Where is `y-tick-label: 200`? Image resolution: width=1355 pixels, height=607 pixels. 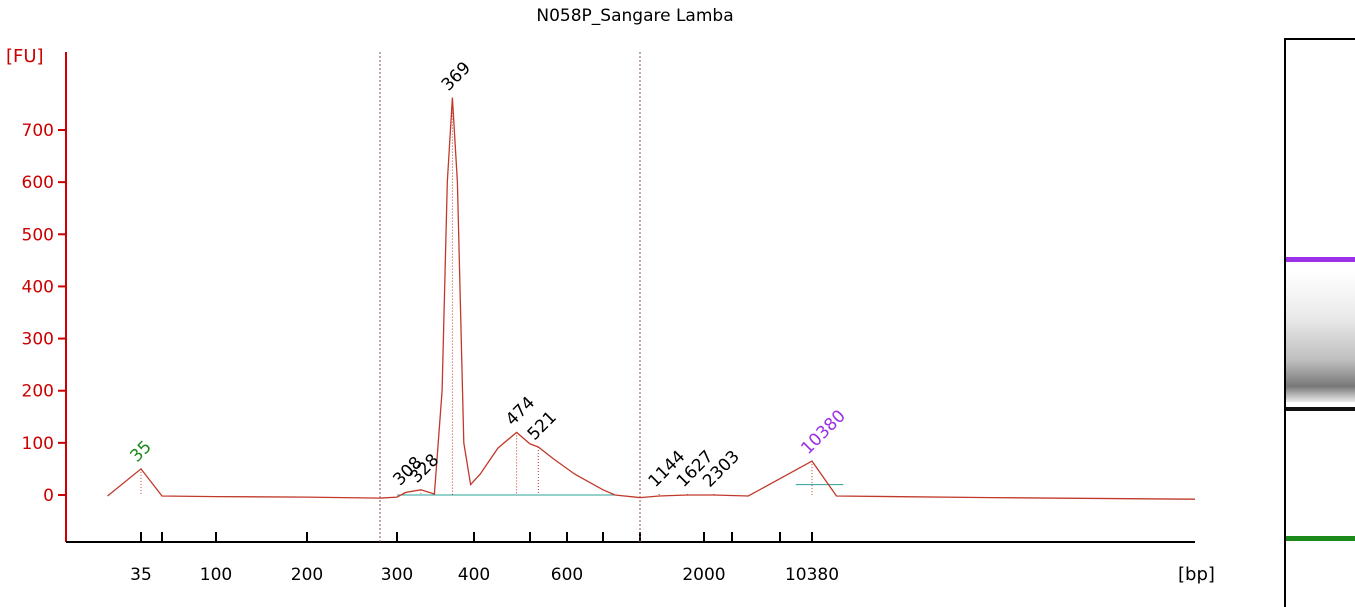
y-tick-label: 200 is located at coordinates (38, 392).